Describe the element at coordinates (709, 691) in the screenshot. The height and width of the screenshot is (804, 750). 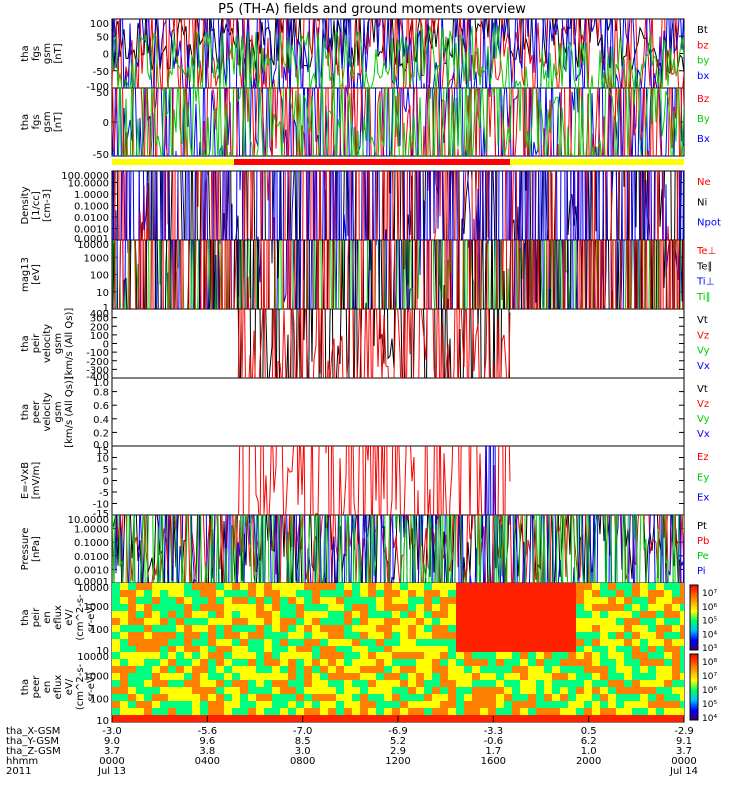
I see `colorbar-label-peer_spec-2: 10⁶` at that location.